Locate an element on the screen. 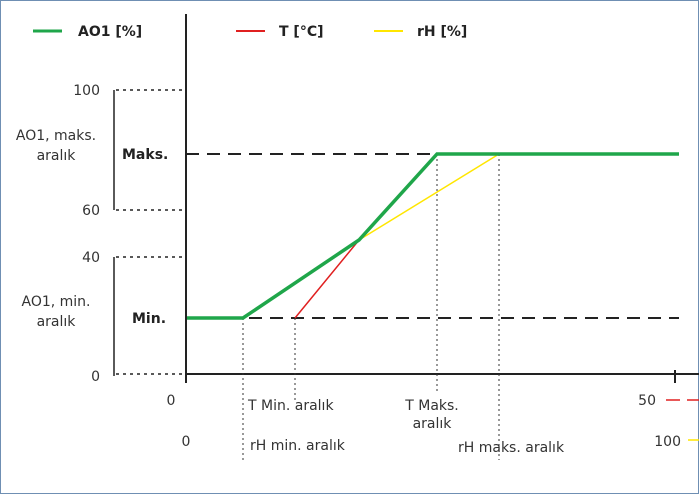  t-fifty-label: 50 is located at coordinates (647, 401).